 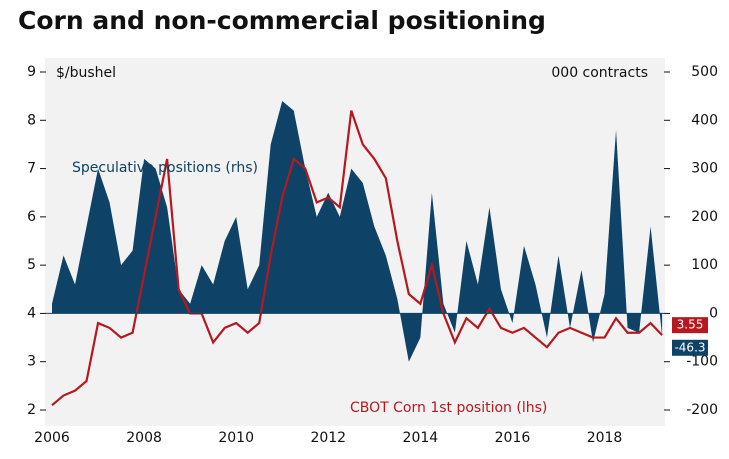 What do you see at coordinates (31, 217) in the screenshot?
I see `y-tick-label: 6` at bounding box center [31, 217].